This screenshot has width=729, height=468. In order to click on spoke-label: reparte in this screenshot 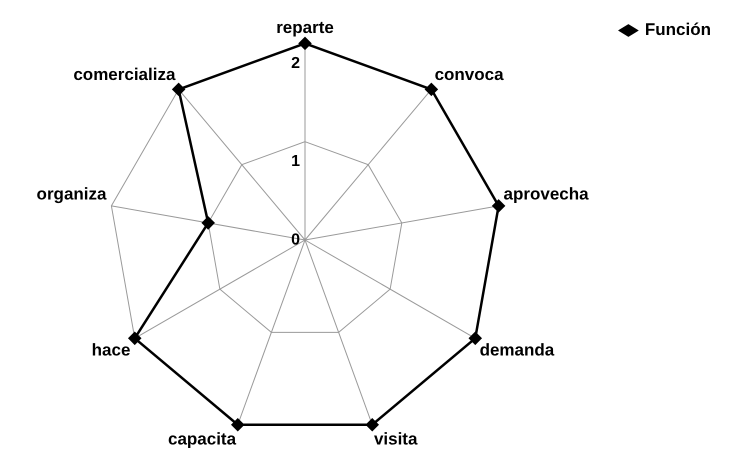, I will do `click(305, 27)`.